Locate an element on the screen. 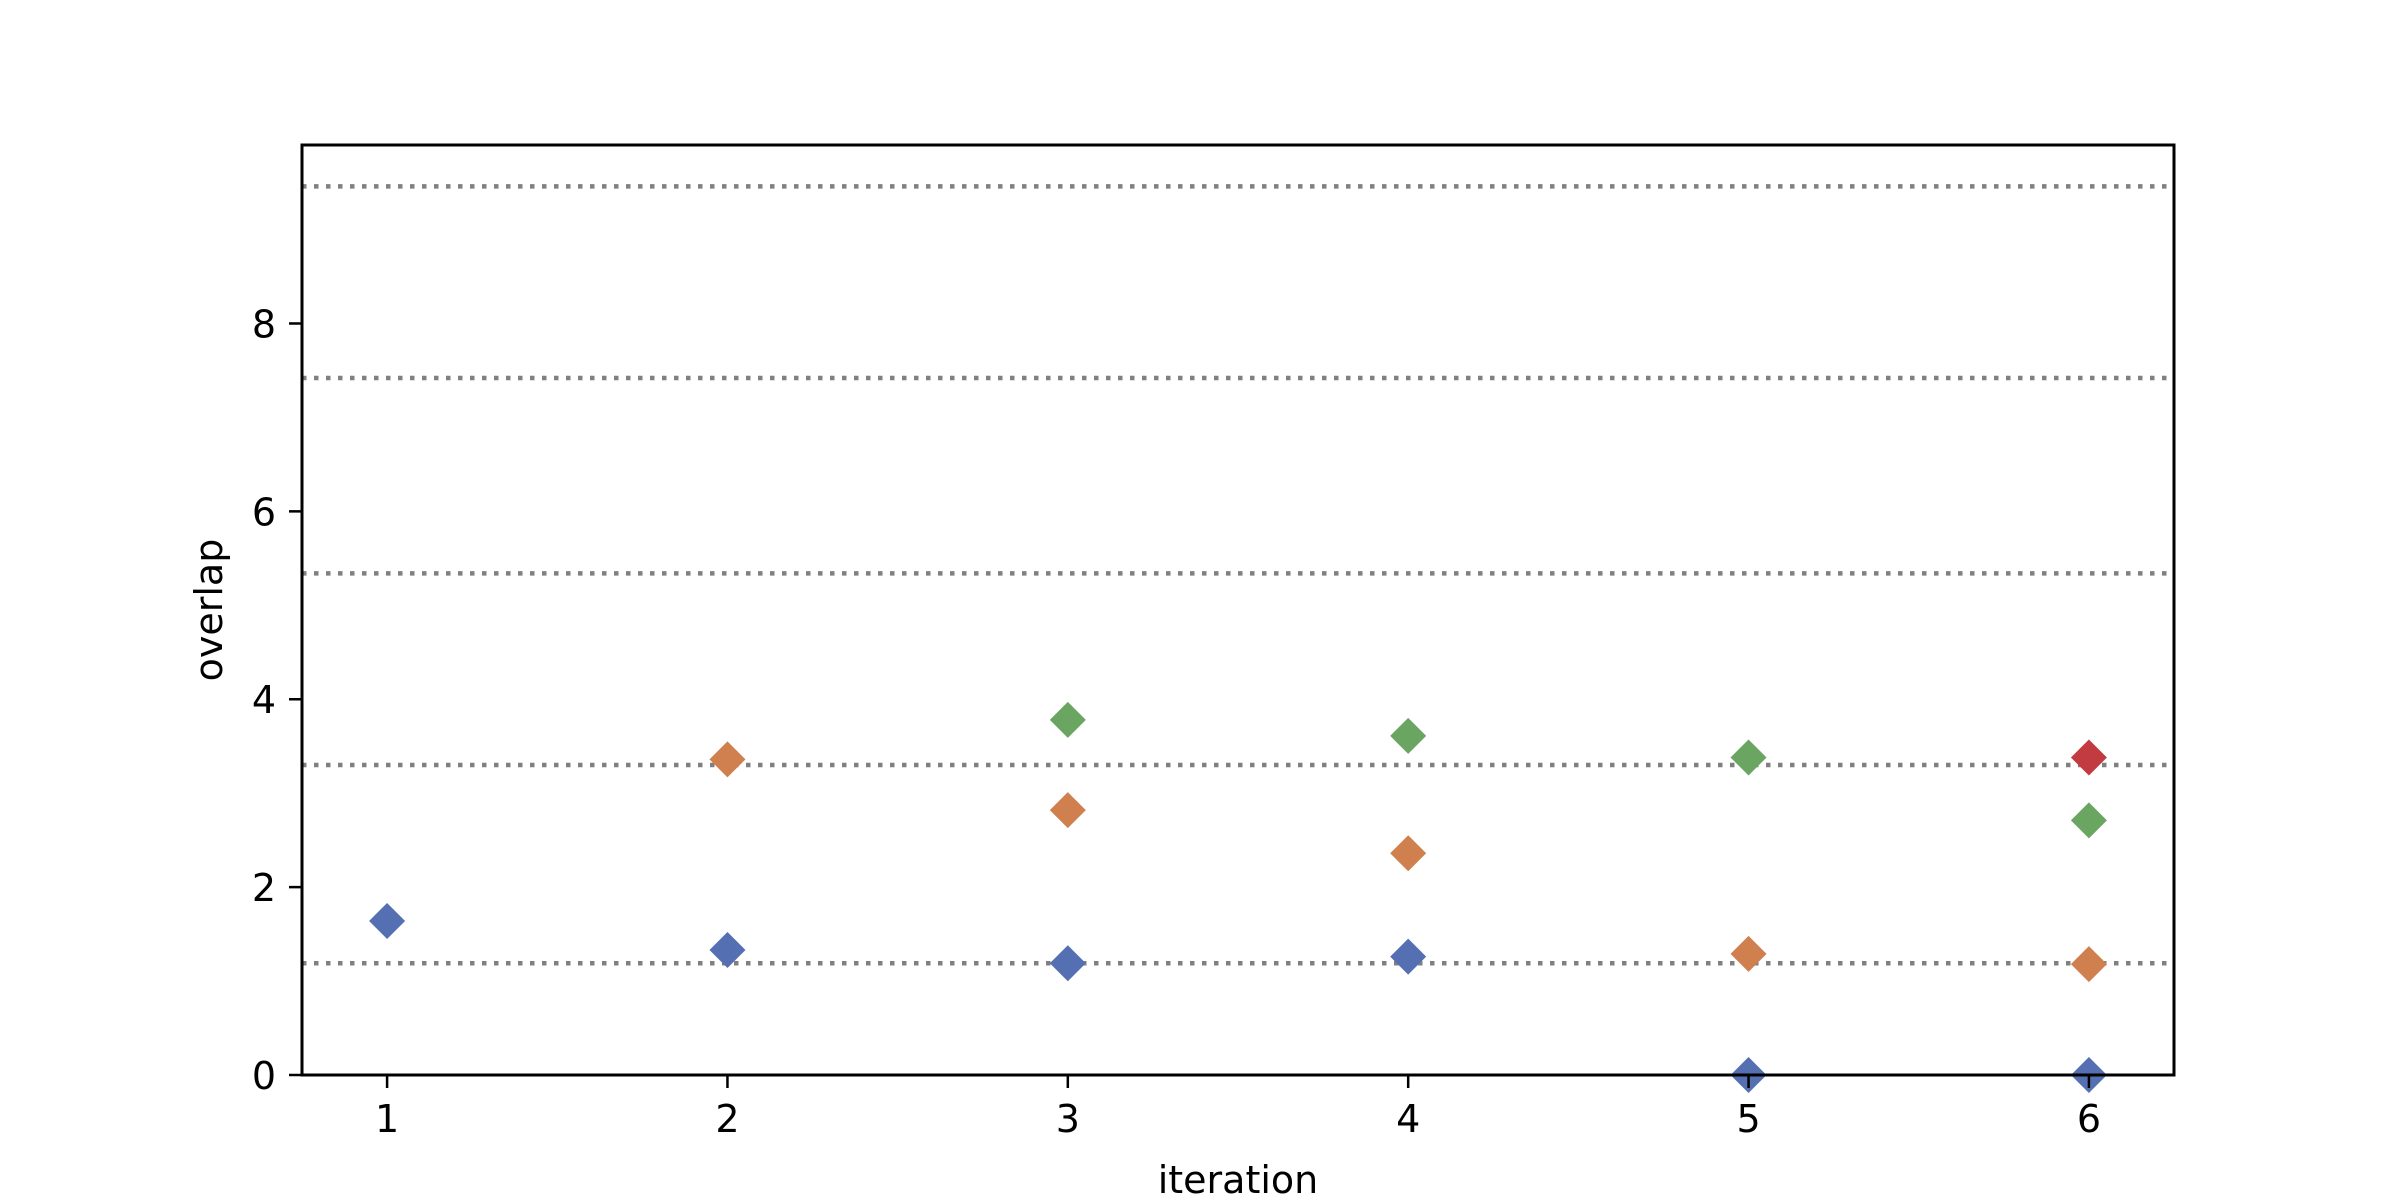  x-tick-label-5: 5 is located at coordinates (1748, 1119).